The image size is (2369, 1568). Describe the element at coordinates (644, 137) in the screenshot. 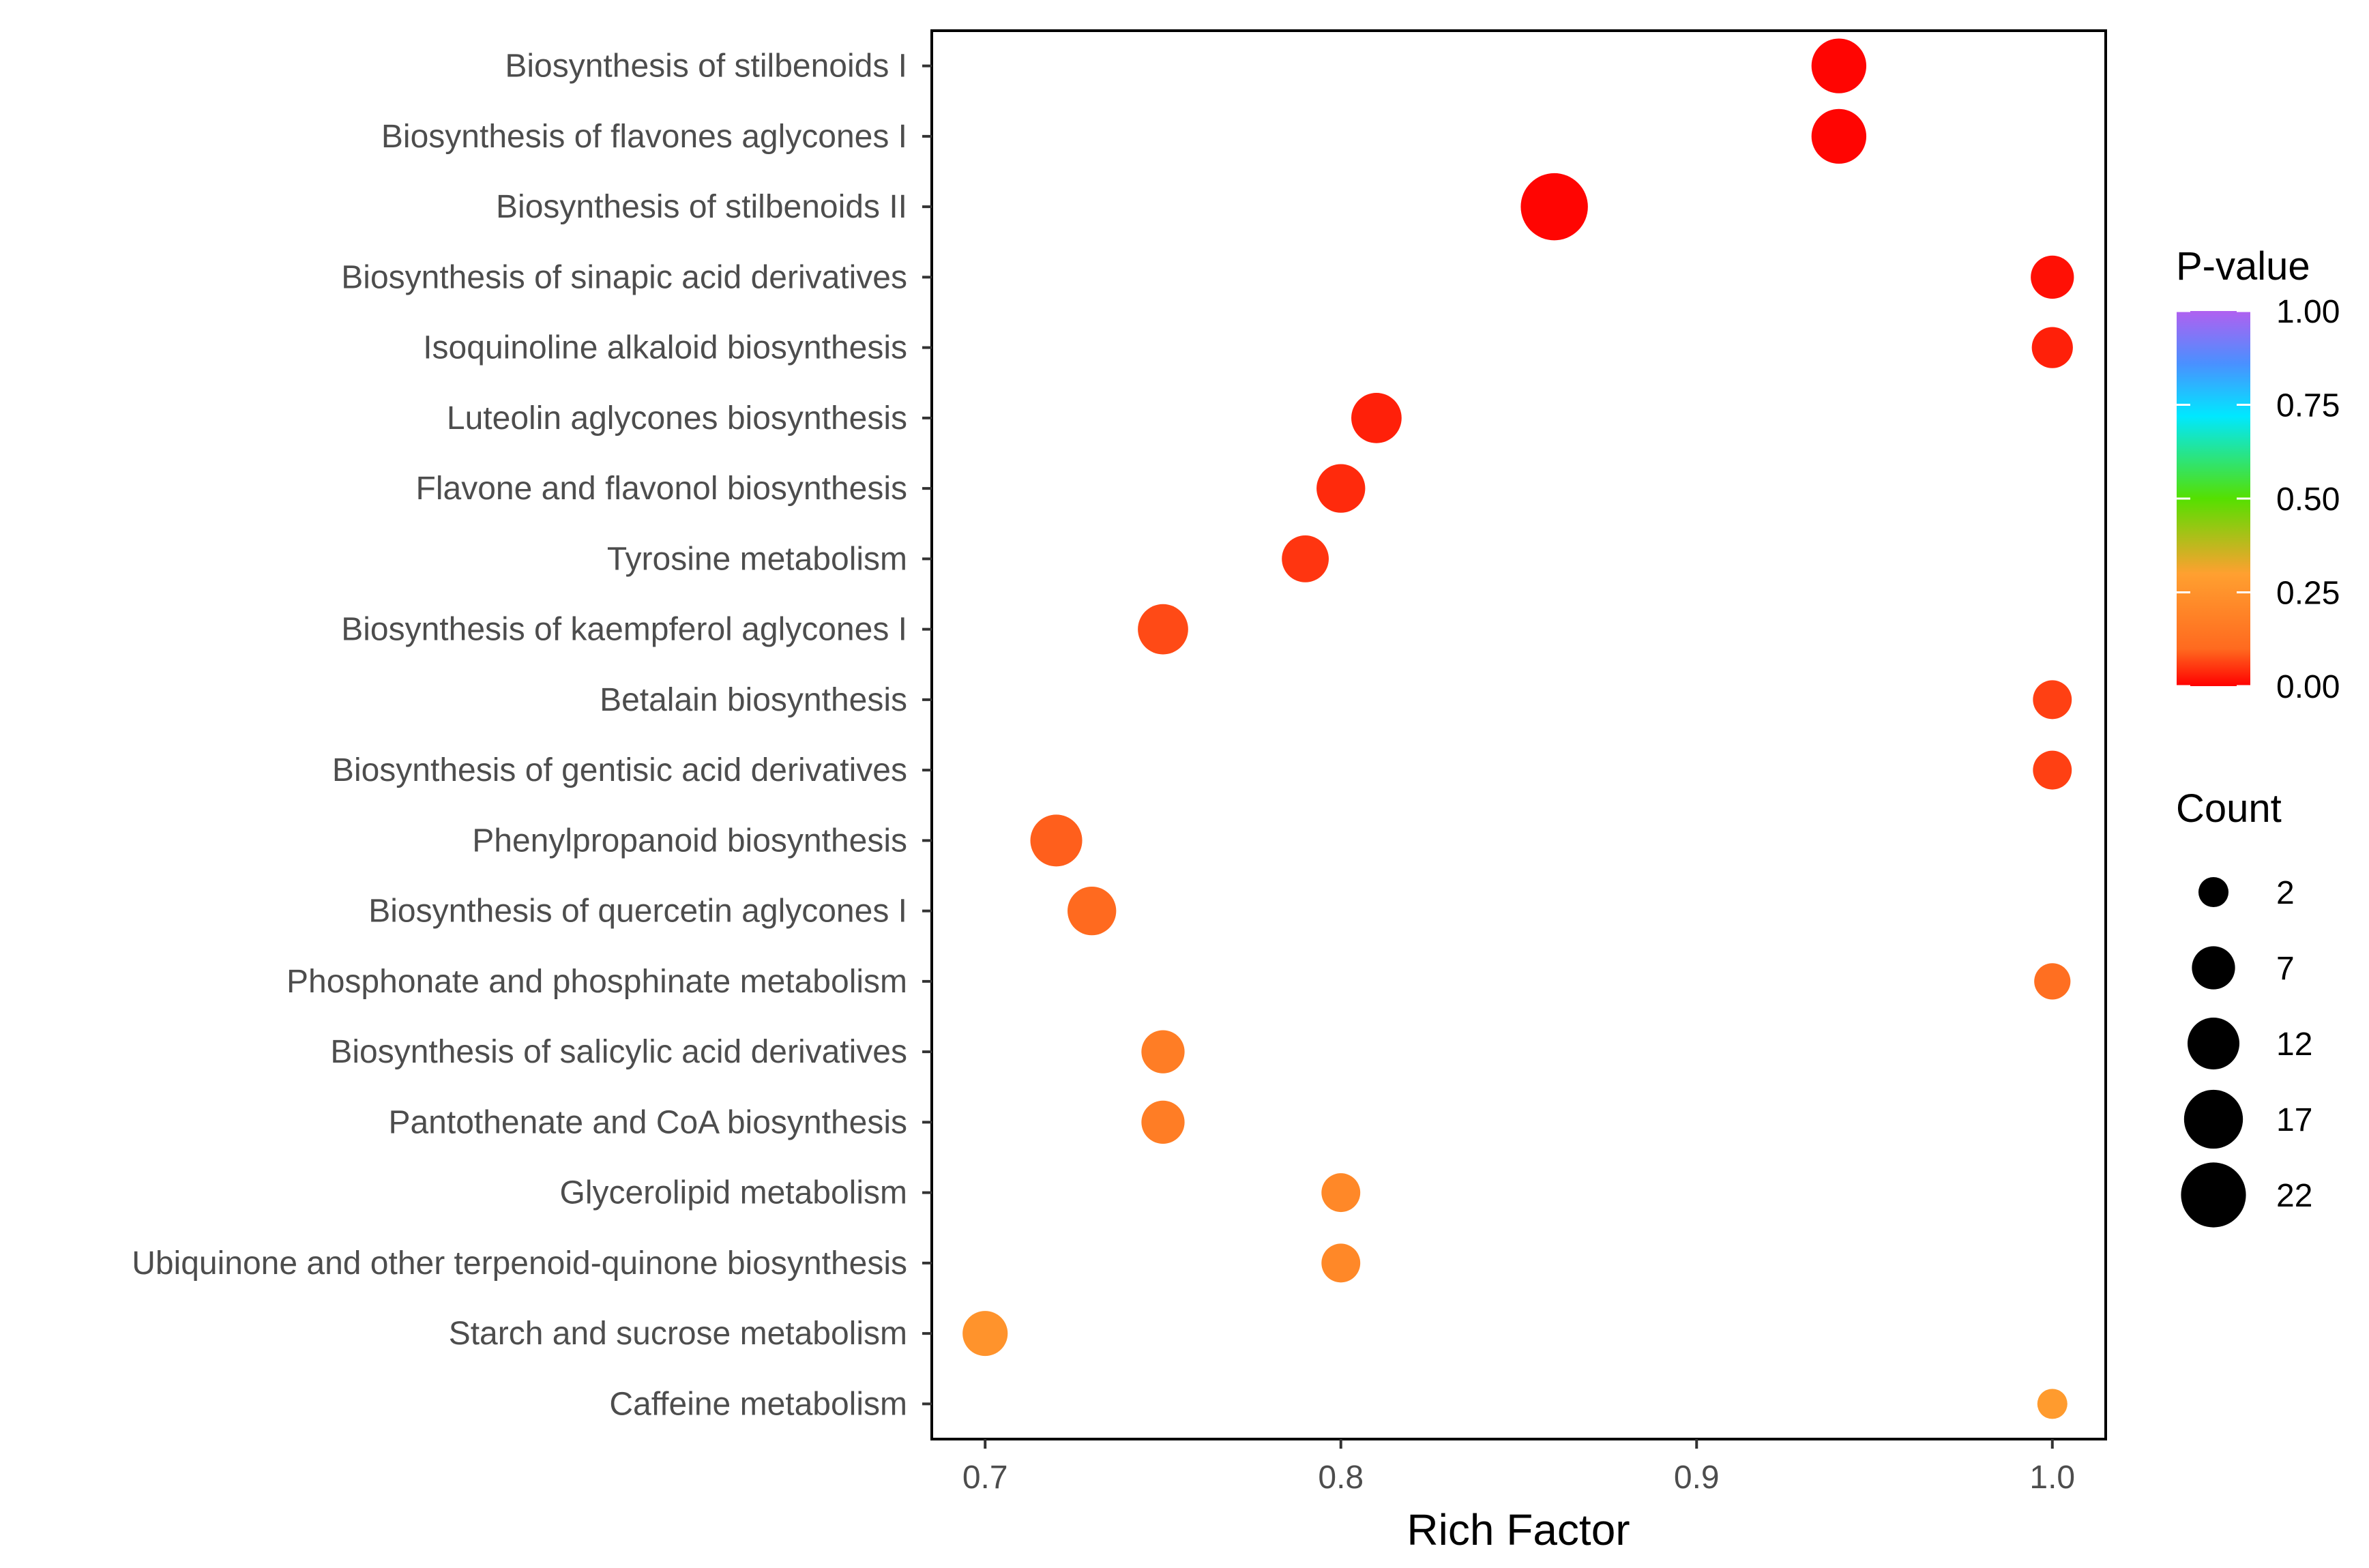

I see `y-tick-label: Biosynthesis of flavones aglycones I` at that location.